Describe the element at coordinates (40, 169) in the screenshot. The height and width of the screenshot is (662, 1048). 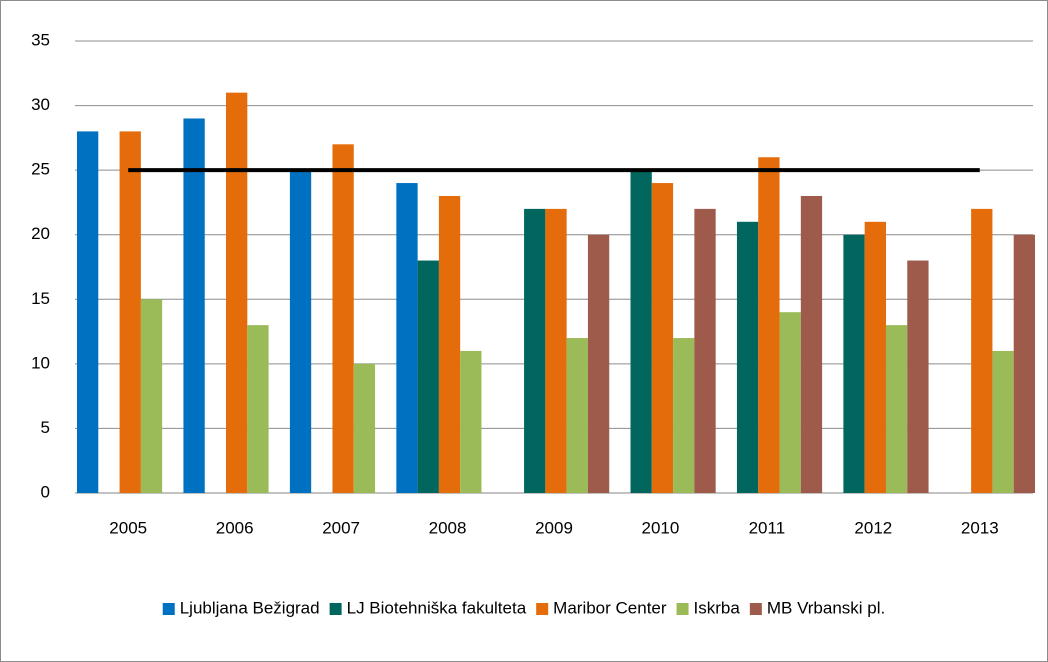
I see `y-tick-label: 25` at that location.